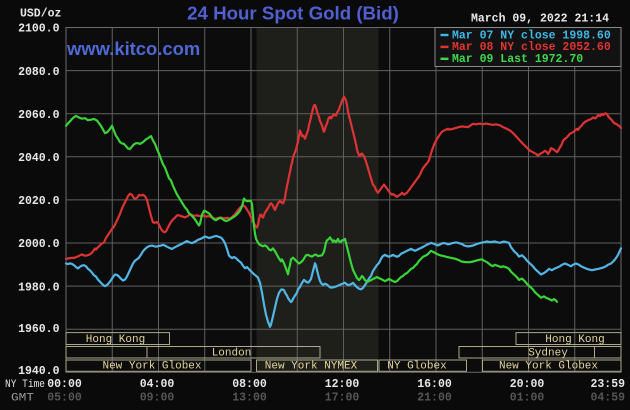 This screenshot has height=410, width=630. Describe the element at coordinates (41, 14) in the screenshot. I see `svg-text: USD/oz` at that location.